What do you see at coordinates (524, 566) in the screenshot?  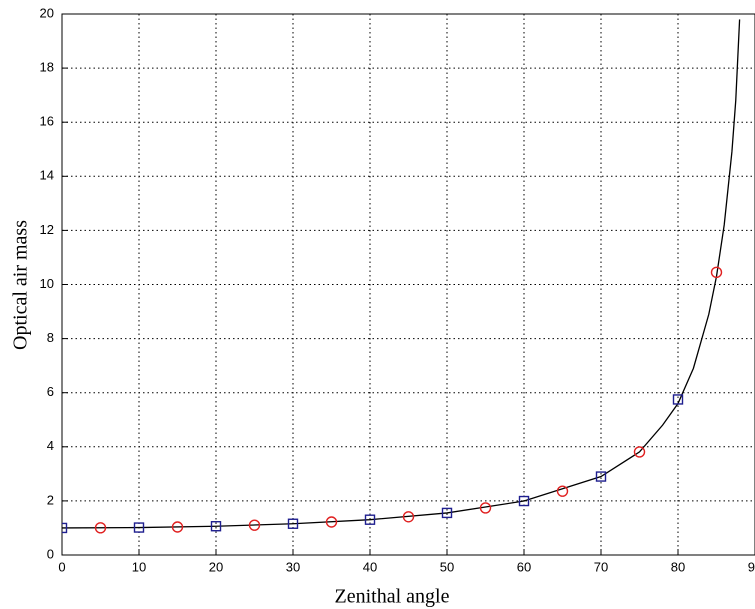 I see `x-tick-label: 60` at bounding box center [524, 566].